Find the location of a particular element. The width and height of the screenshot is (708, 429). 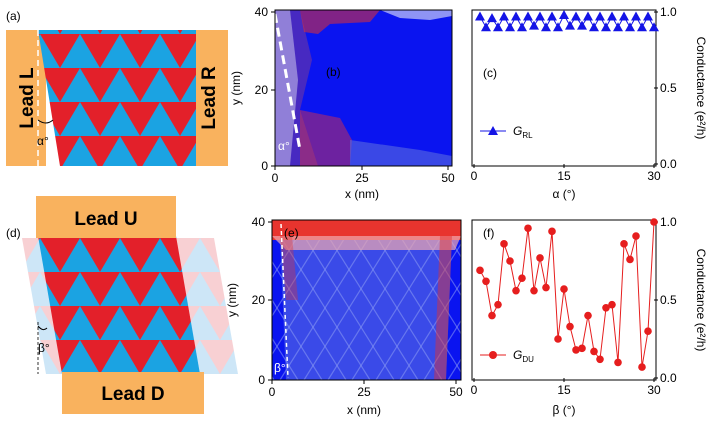

map-b-frame is located at coordinates (363, 88).